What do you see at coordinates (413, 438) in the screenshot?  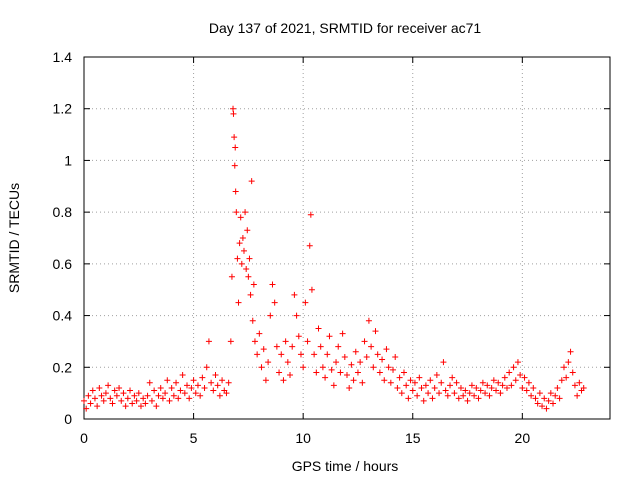 I see `x-tick-label: 15` at bounding box center [413, 438].